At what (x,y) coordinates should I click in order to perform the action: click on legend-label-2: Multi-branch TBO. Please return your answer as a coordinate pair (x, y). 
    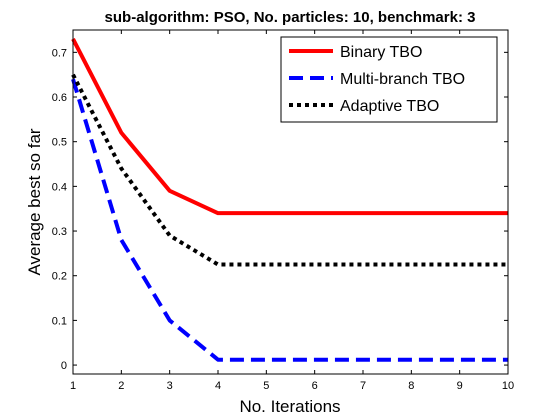
    Looking at the image, I should click on (402, 79).